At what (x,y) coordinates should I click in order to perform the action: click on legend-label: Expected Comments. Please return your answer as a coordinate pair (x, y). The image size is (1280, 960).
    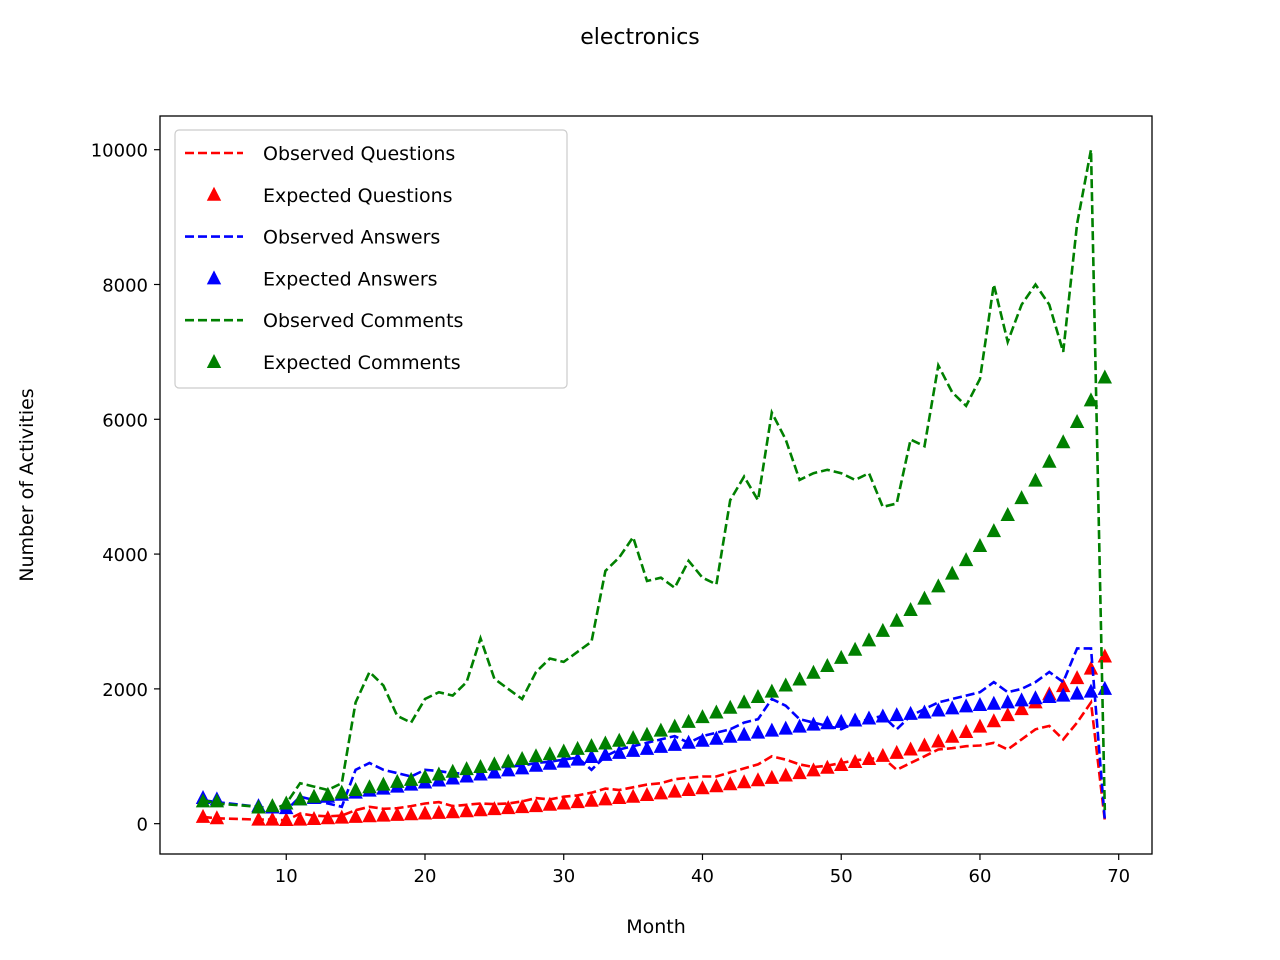
    Looking at the image, I should click on (362, 363).